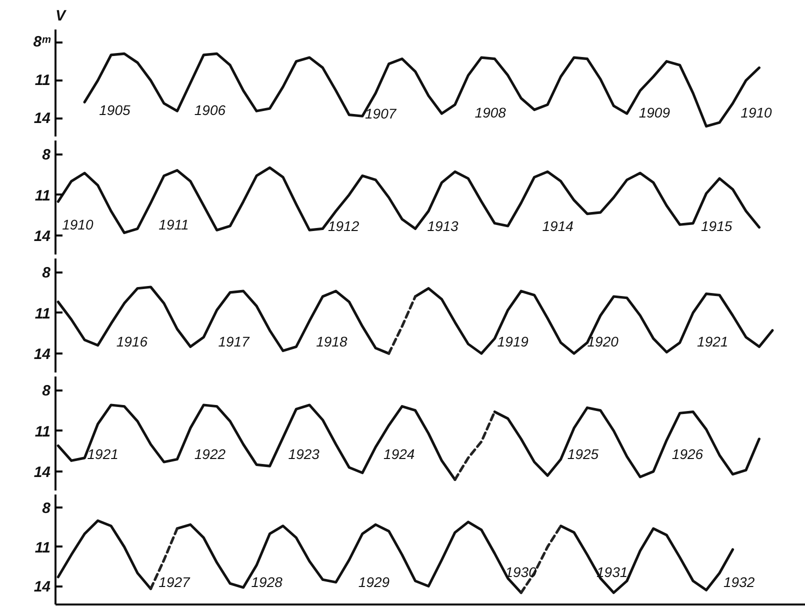 The width and height of the screenshot is (805, 613). What do you see at coordinates (210, 454) in the screenshot?
I see `annotation: 1922` at bounding box center [210, 454].